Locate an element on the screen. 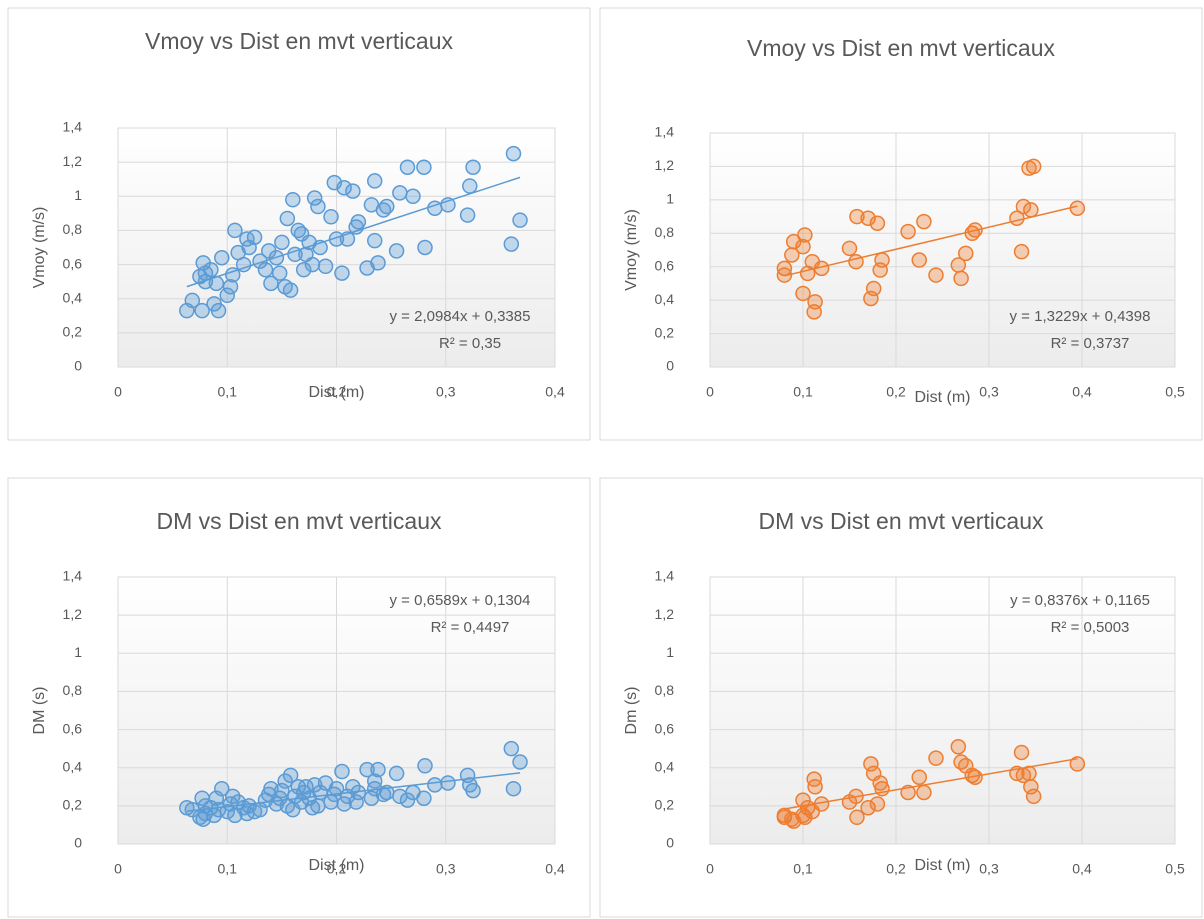  plot-area is located at coordinates (942, 250).